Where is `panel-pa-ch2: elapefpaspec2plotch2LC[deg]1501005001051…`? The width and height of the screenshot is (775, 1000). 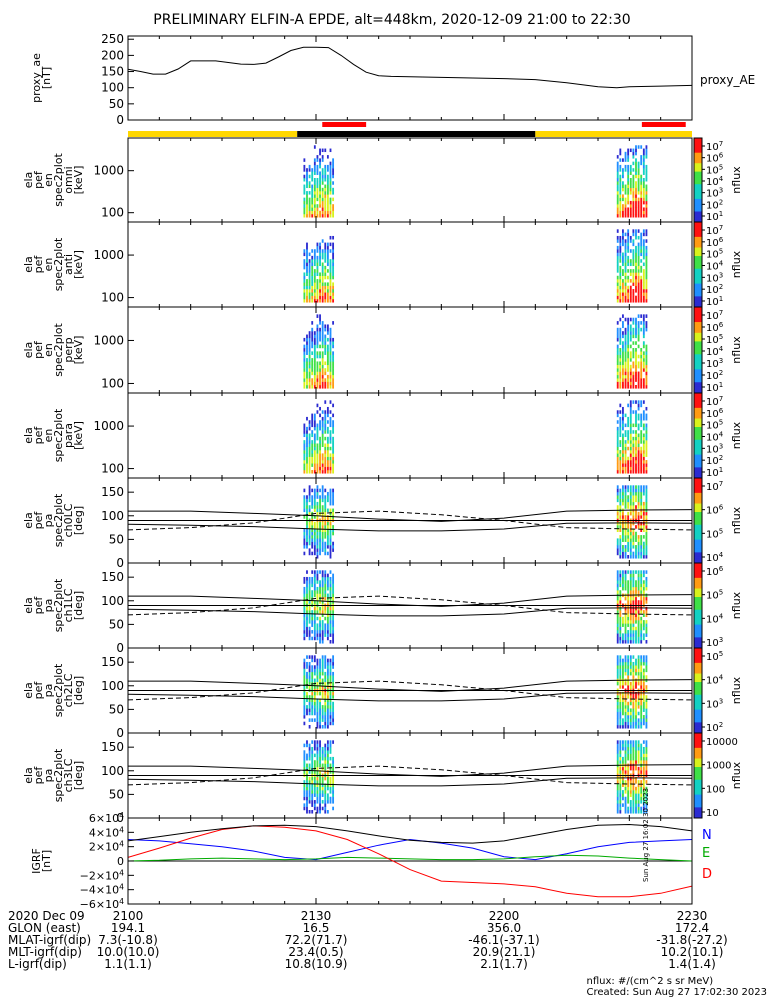 panel-pa-ch2: elapefpaspec2plotch2LC[deg]1501005001051… is located at coordinates (382, 693).